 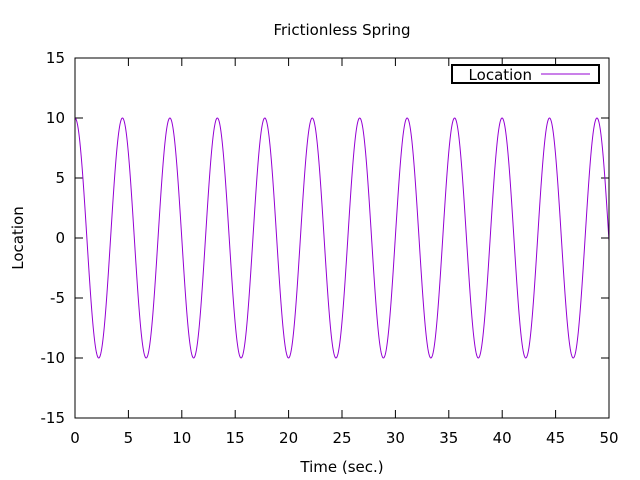 I want to click on y-axis-label: Location, so click(x=18, y=237).